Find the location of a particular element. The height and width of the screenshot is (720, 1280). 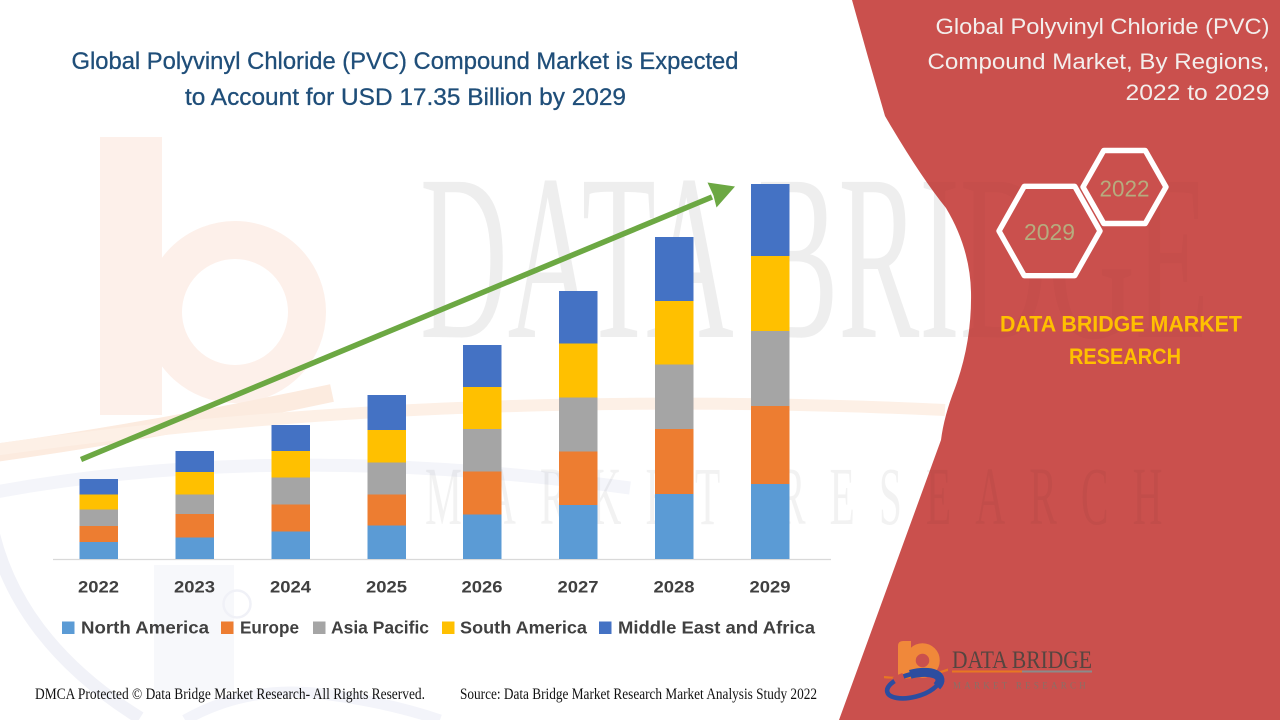

svg-text: 2024 is located at coordinates (291, 587).